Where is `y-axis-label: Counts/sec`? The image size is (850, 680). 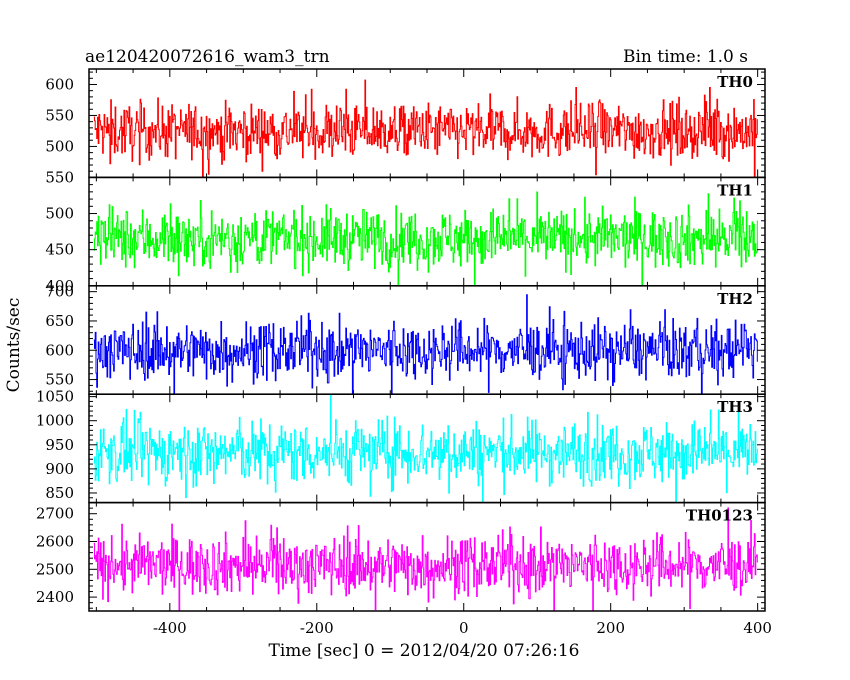
y-axis-label: Counts/sec is located at coordinates (14, 345).